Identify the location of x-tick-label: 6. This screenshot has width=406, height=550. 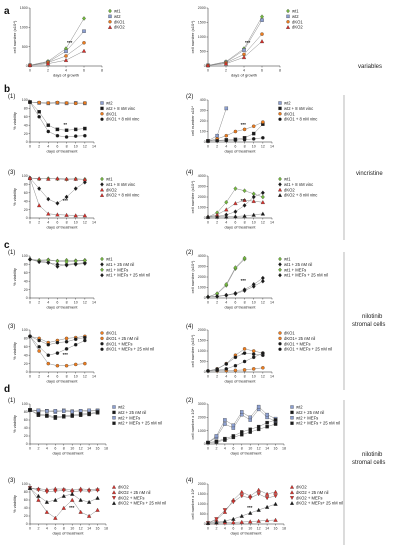
(233, 449).